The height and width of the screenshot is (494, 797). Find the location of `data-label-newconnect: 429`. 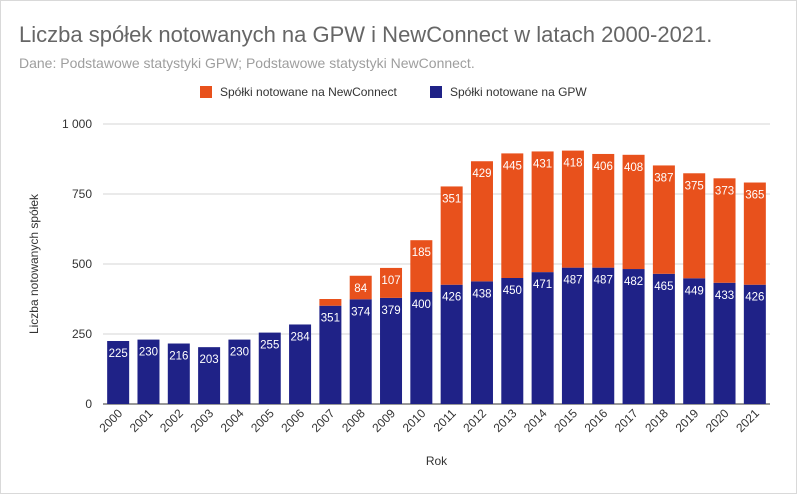

data-label-newconnect: 429 is located at coordinates (481, 174).